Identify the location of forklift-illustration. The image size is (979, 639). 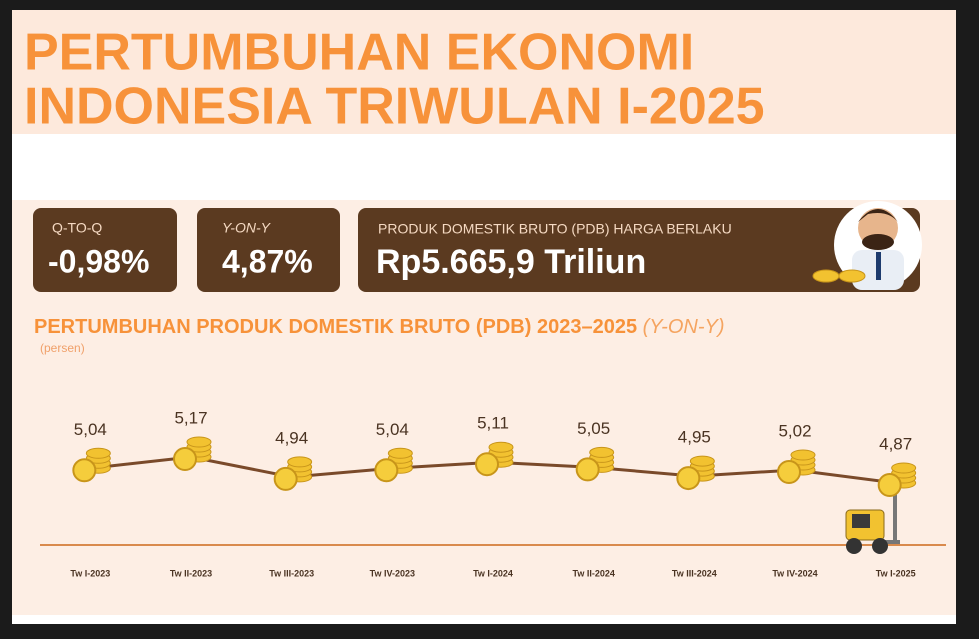
(872, 521).